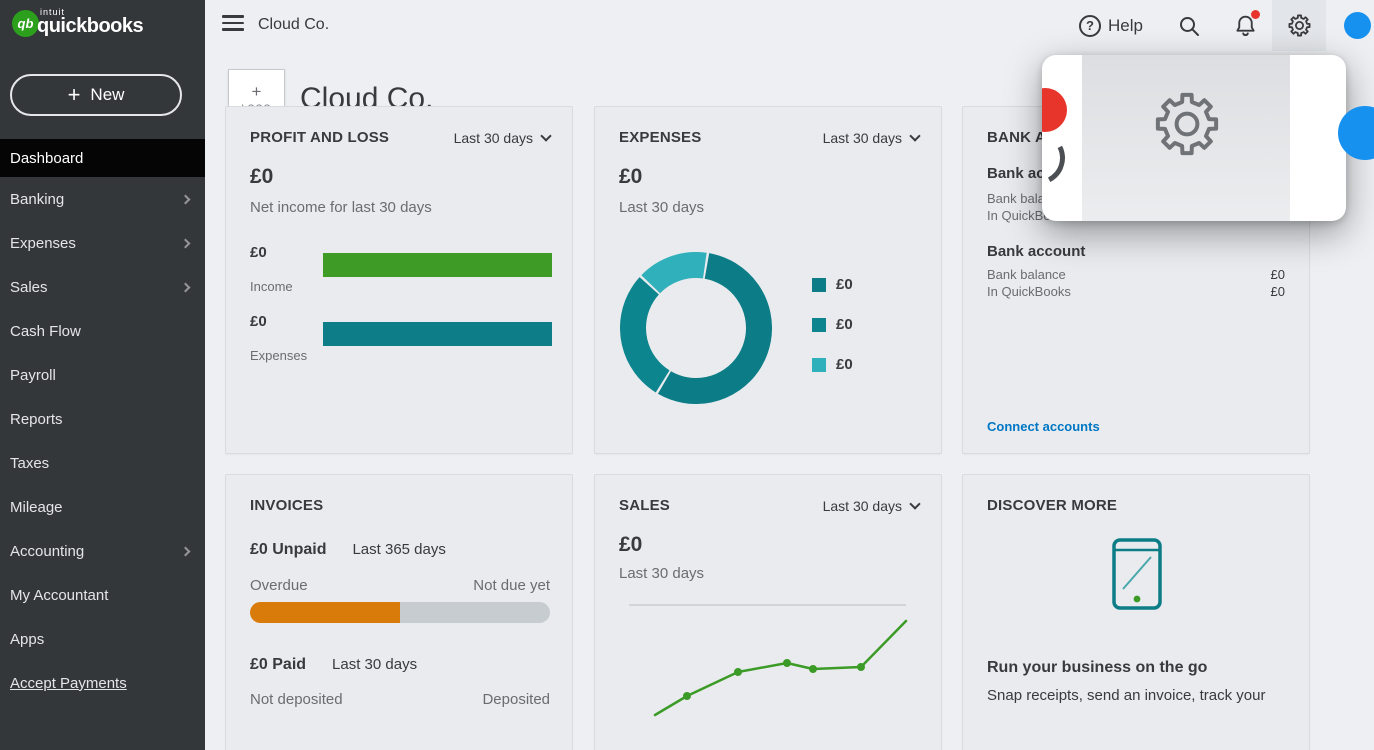 This screenshot has height=750, width=1374. Describe the element at coordinates (102, 158) in the screenshot. I see `sidebar-item-dashboard: Dashboard` at that location.